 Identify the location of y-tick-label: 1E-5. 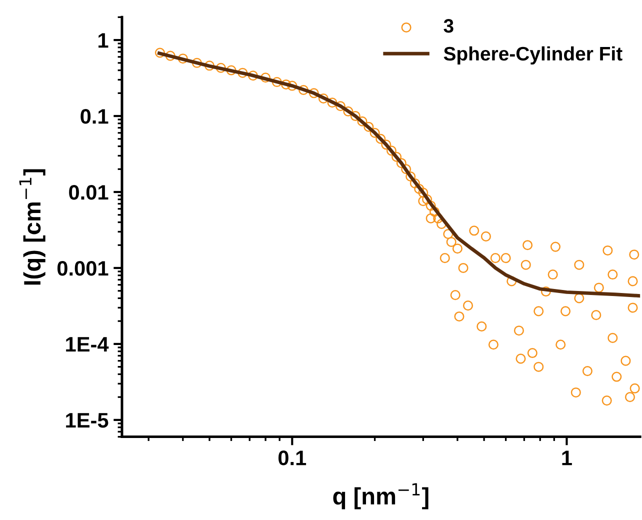
(87, 420).